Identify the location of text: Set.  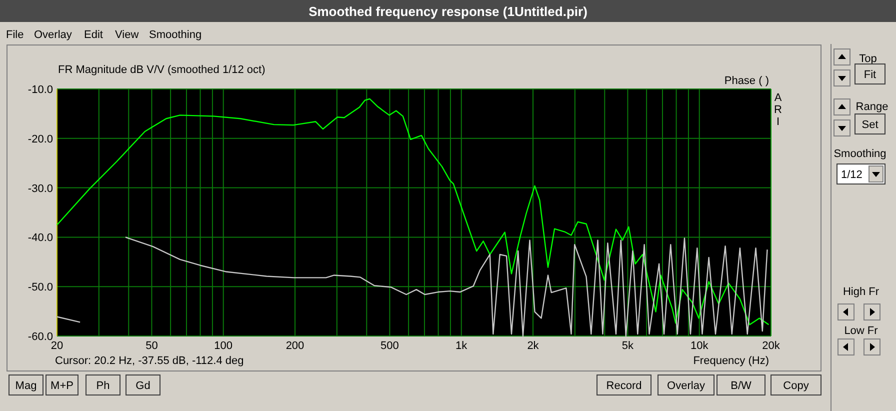
(870, 125).